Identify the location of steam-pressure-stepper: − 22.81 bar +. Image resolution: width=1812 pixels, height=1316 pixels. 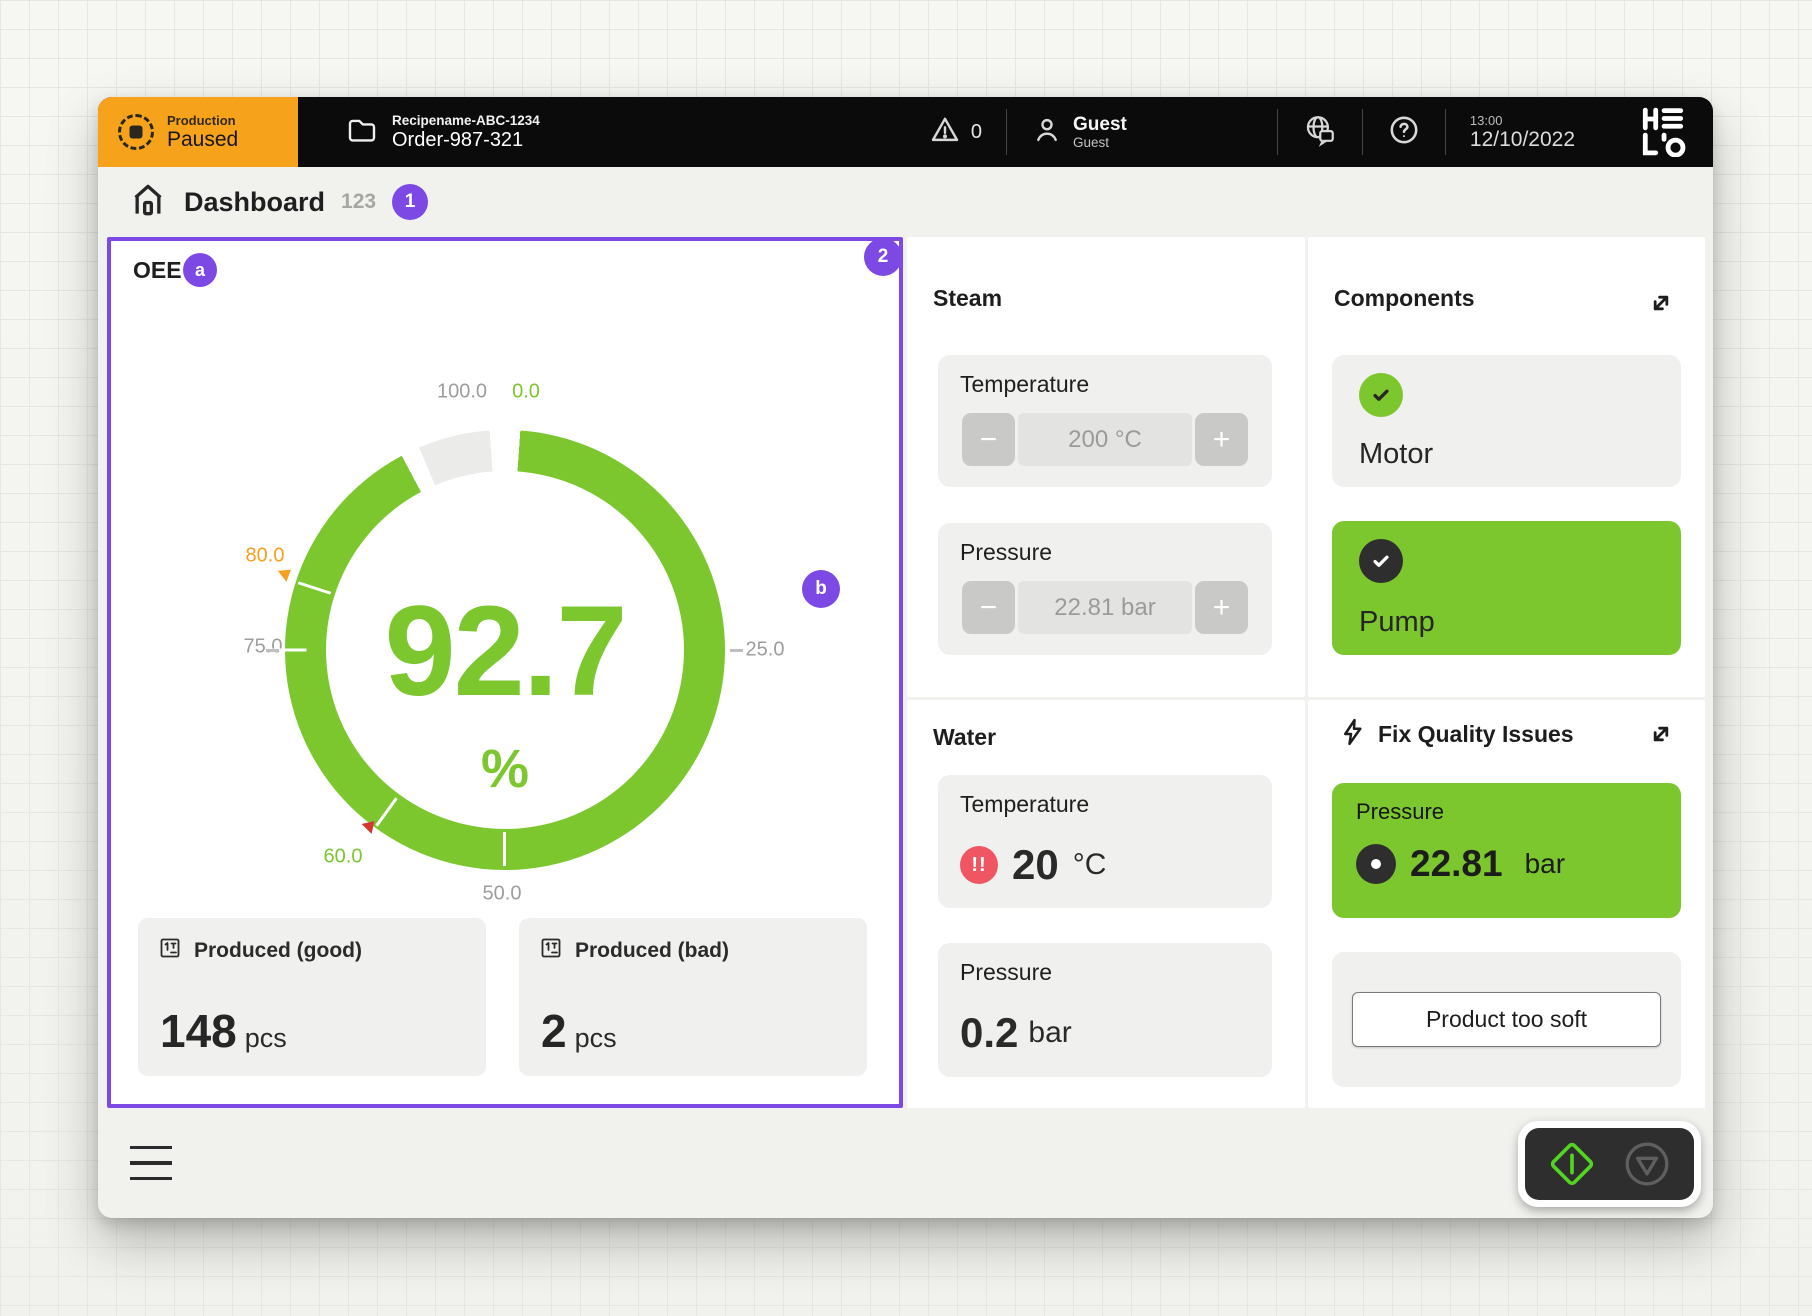
(1105, 607).